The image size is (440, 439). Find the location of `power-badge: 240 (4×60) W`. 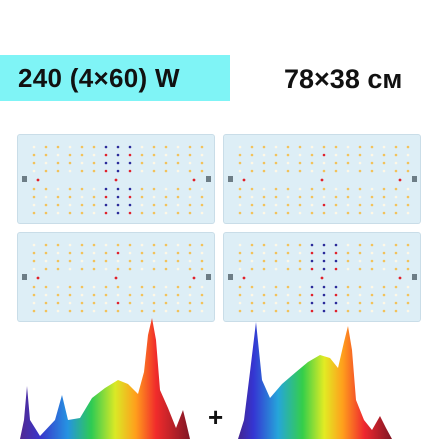

power-badge: 240 (4×60) W is located at coordinates (115, 78).